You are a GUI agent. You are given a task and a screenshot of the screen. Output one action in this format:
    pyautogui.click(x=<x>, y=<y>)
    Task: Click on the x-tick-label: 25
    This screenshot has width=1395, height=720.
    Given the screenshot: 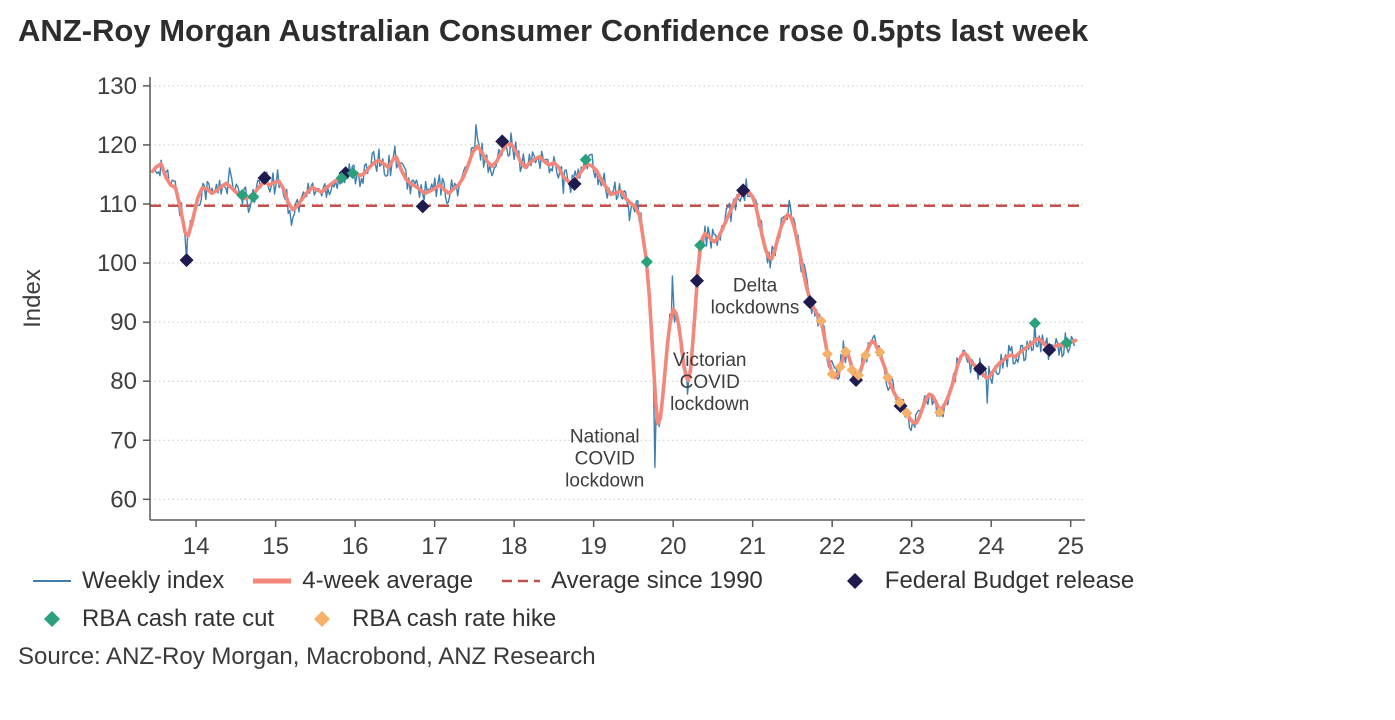 What is the action you would take?
    pyautogui.click(x=1070, y=546)
    